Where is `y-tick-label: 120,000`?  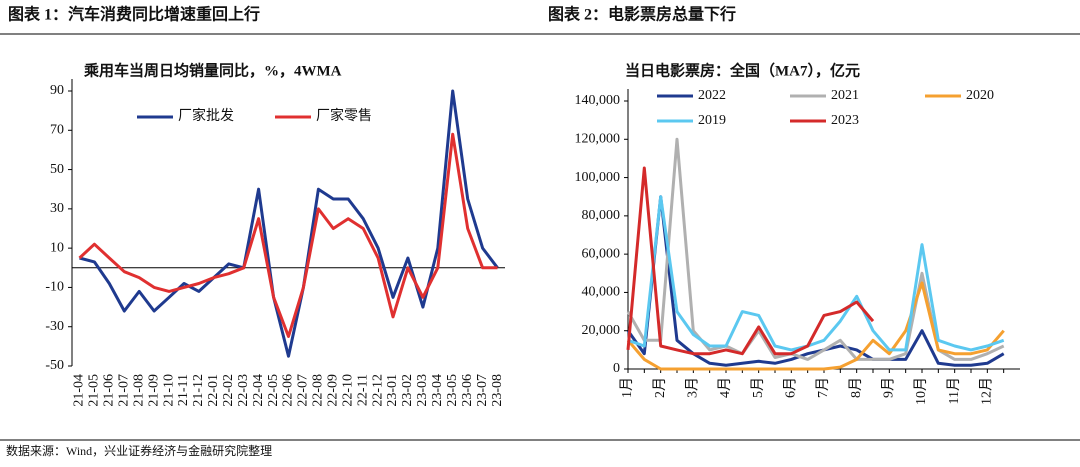 y-tick-label: 120,000 is located at coordinates (598, 139).